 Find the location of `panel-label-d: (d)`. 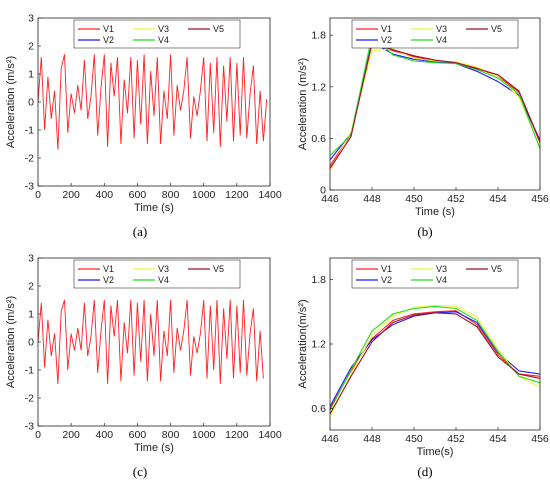

panel-label-d: (d) is located at coordinates (424, 471).